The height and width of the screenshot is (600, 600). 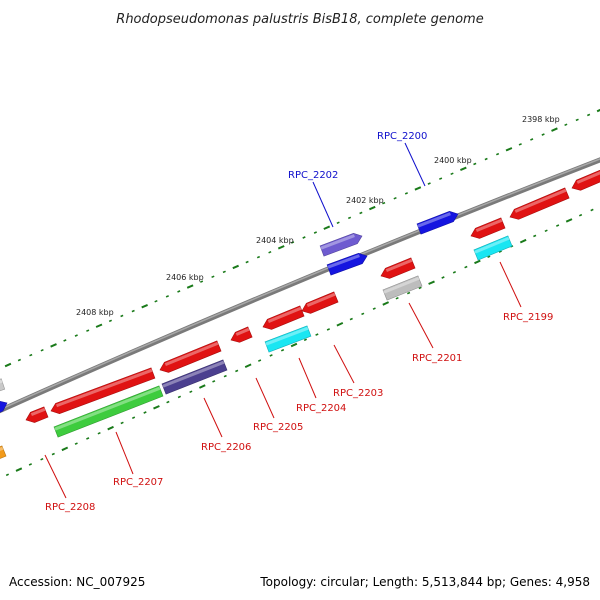 What do you see at coordinates (138, 482) in the screenshot?
I see `gene-label-rpc-2207: RPC_2207` at bounding box center [138, 482].